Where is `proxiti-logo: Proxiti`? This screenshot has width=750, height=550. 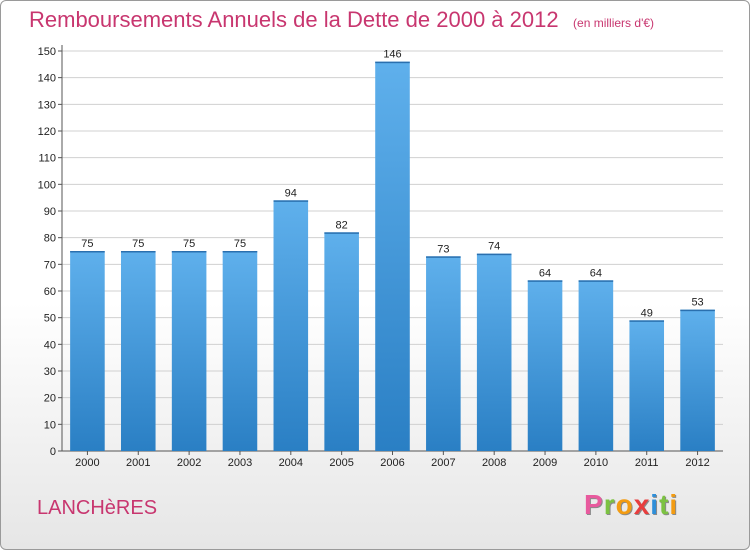 proxiti-logo: Proxiti is located at coordinates (631, 505).